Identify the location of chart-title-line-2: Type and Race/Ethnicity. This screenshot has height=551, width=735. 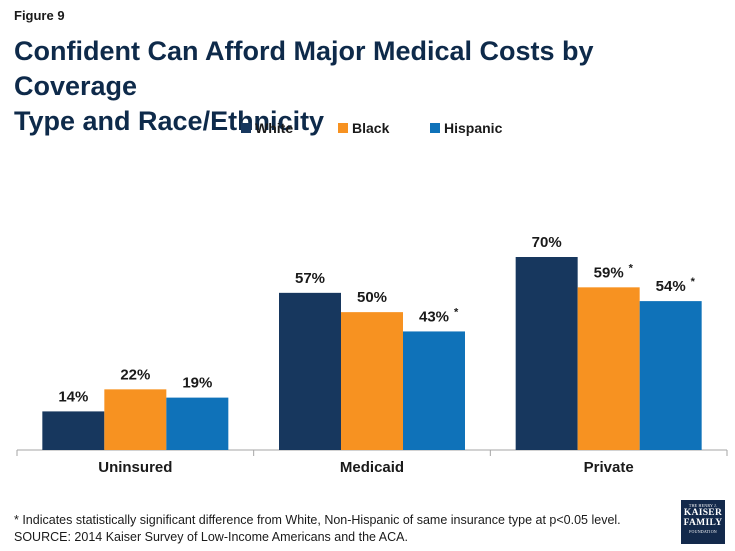
(169, 121).